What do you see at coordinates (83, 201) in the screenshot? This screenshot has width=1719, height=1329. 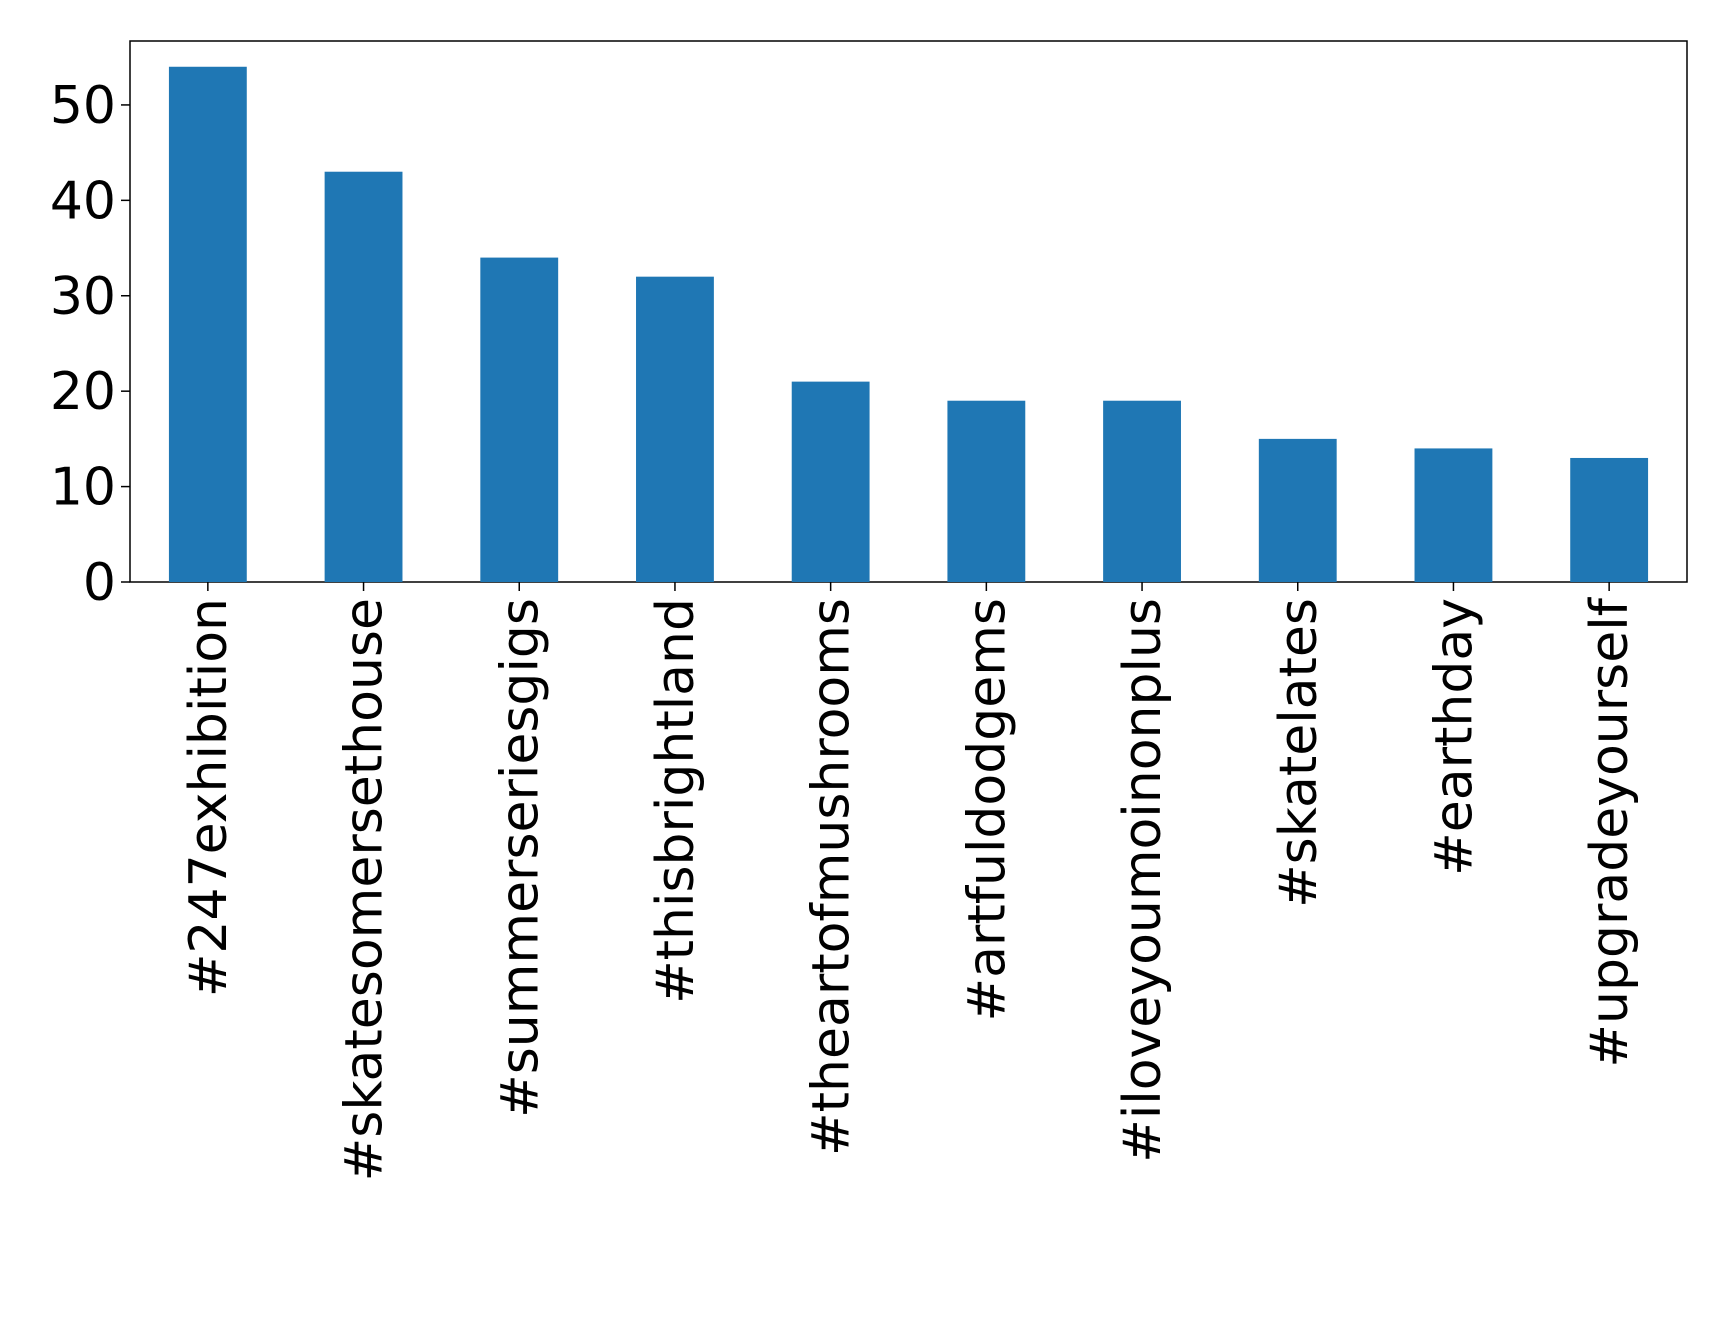 I see `y-tick-label: 40` at bounding box center [83, 201].